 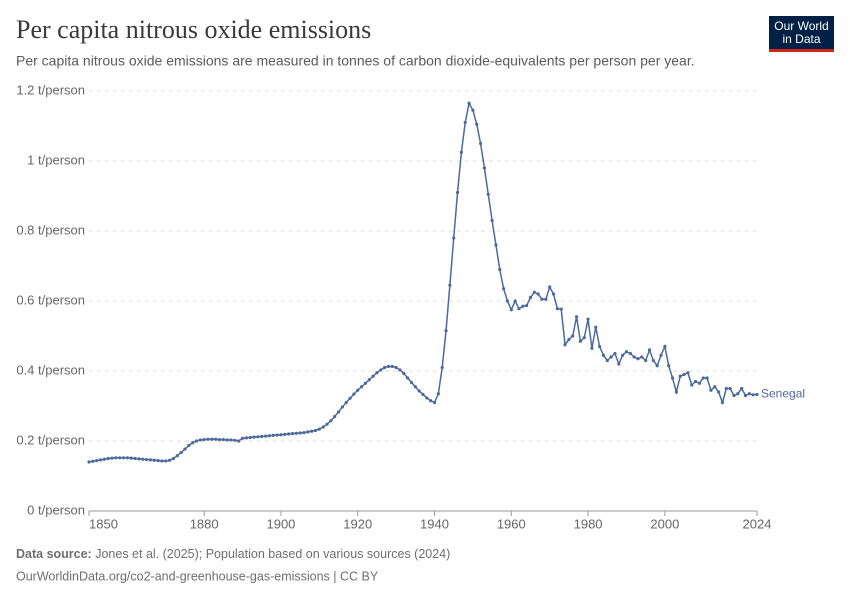 What do you see at coordinates (801, 34) in the screenshot?
I see `logo-box` at bounding box center [801, 34].